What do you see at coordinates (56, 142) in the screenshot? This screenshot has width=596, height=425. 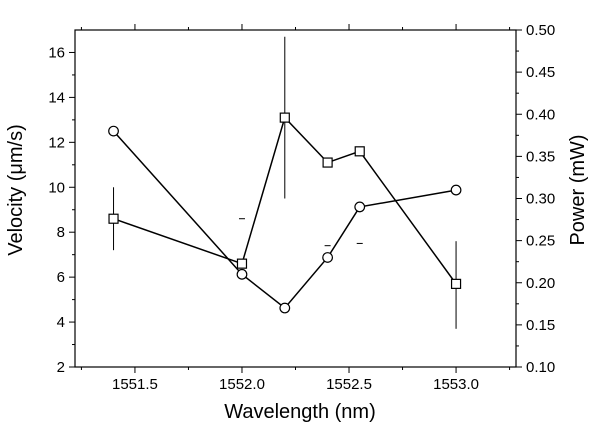 I see `y-left-tick-label: 12` at bounding box center [56, 142].